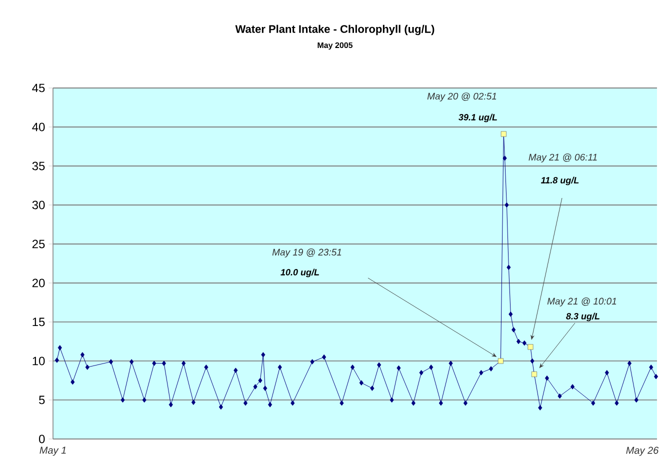  Describe the element at coordinates (38, 127) in the screenshot. I see `y-tick-label: 40` at that location.